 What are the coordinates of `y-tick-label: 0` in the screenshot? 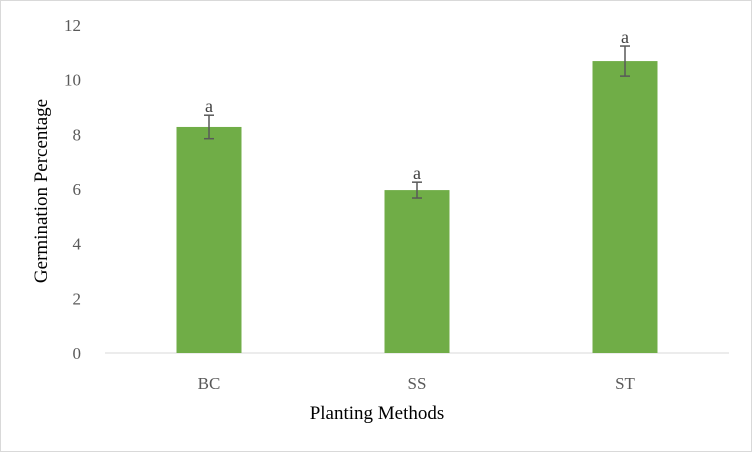 It's located at (77, 353).